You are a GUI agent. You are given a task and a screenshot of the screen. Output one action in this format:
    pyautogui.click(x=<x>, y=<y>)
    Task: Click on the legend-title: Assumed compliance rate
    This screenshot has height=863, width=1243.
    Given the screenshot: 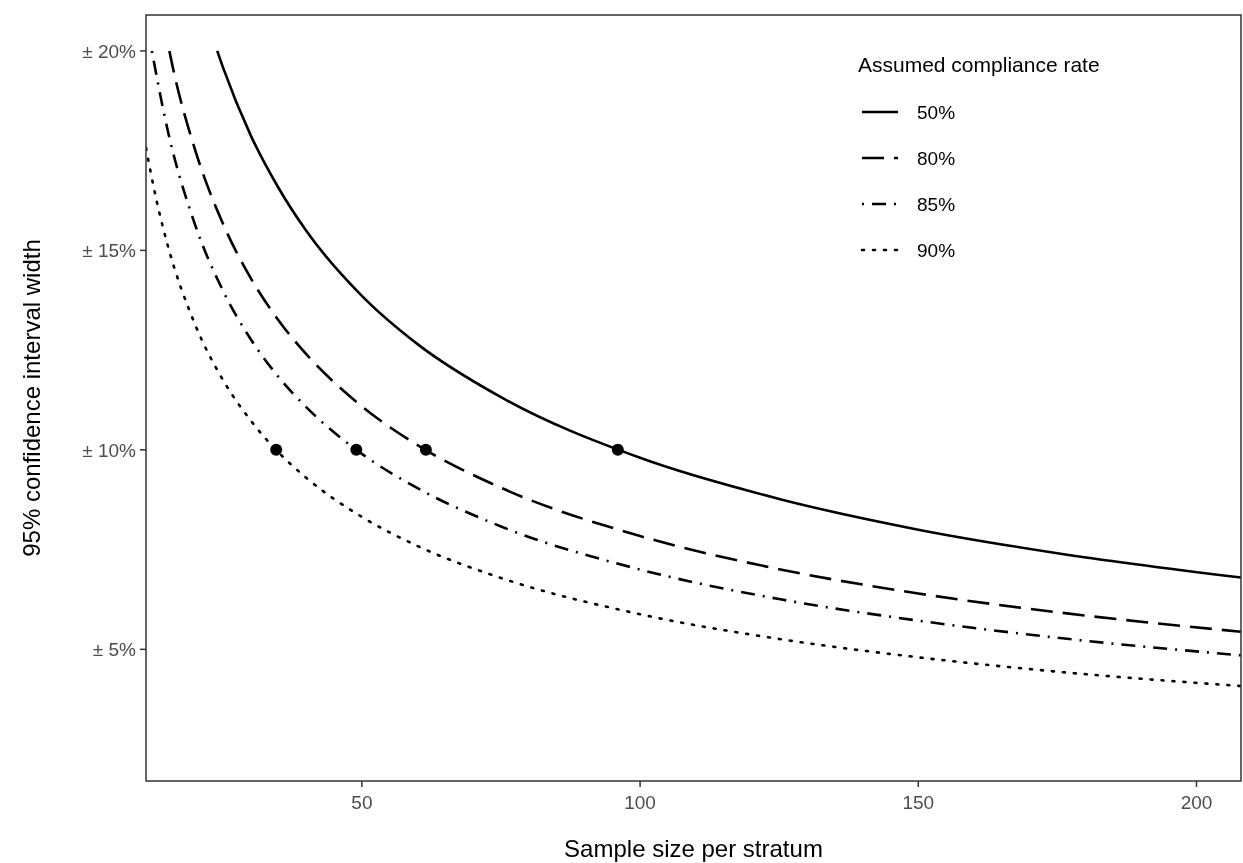 What is the action you would take?
    pyautogui.click(x=979, y=64)
    